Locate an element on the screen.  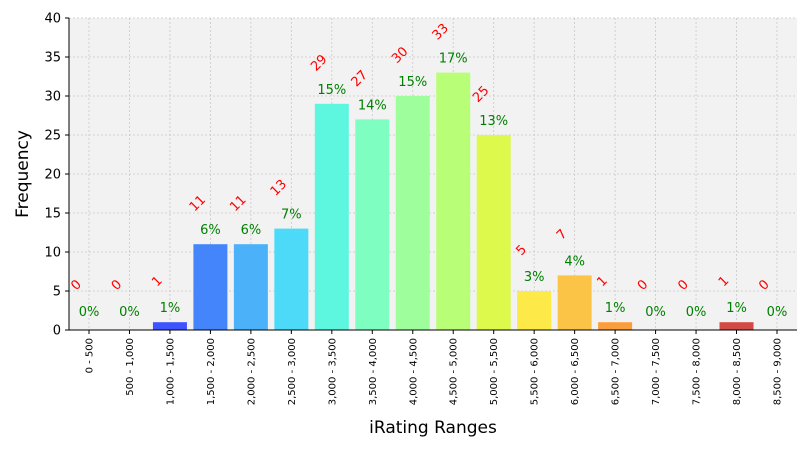
x-tick-label: 5,500 - 6,000 is located at coordinates (535, 371).